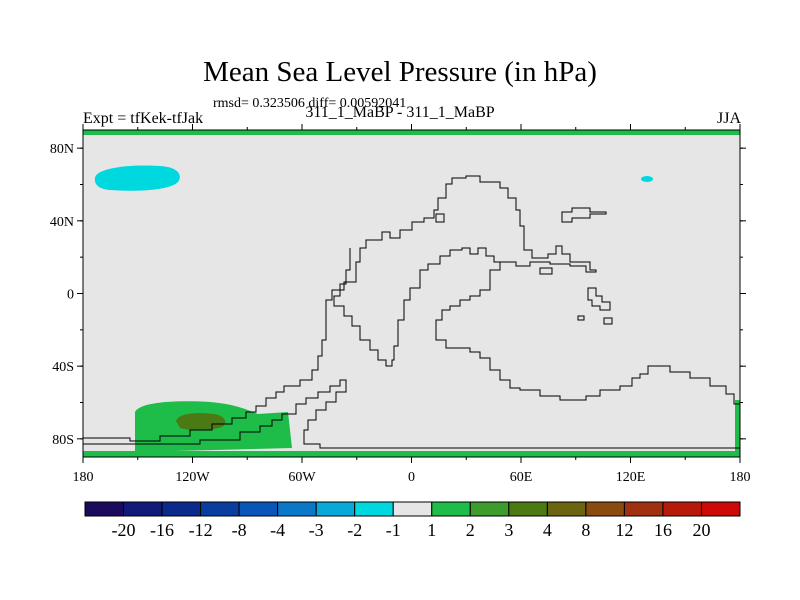  Describe the element at coordinates (70, 295) in the screenshot. I see `y-tick-label: 0` at that location.